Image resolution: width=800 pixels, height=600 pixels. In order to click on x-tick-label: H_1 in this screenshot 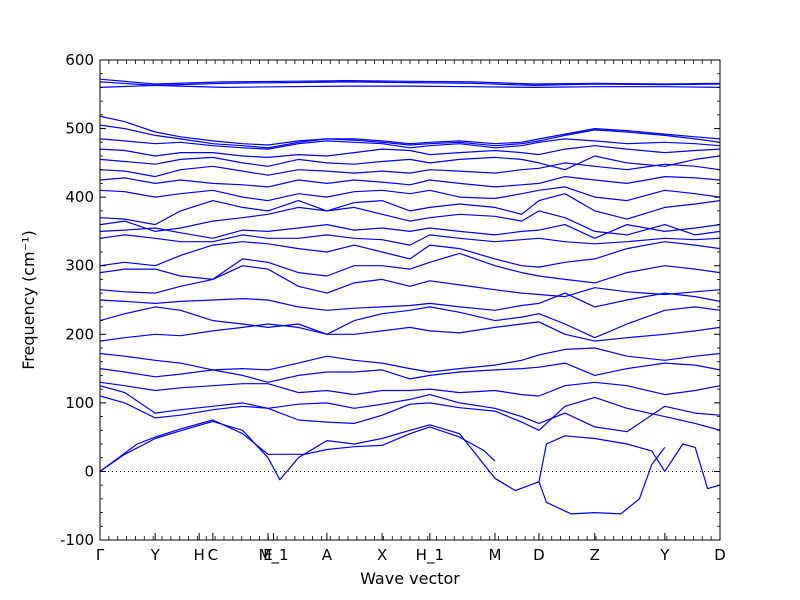, I will do `click(430, 555)`.